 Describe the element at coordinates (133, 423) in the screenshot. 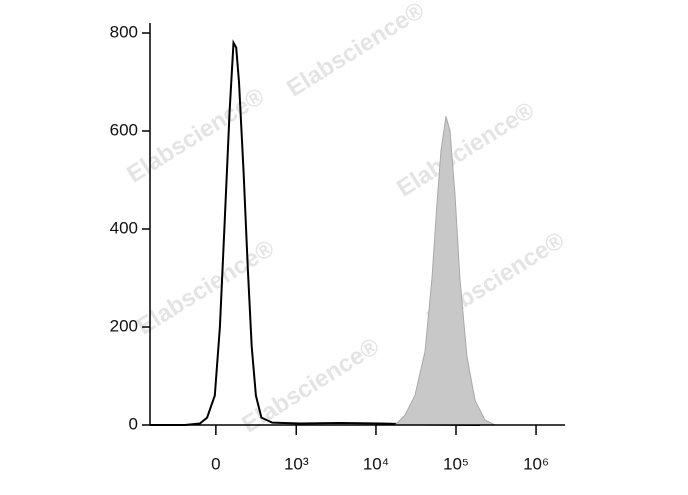

I see `y-tick-label: 0` at that location.